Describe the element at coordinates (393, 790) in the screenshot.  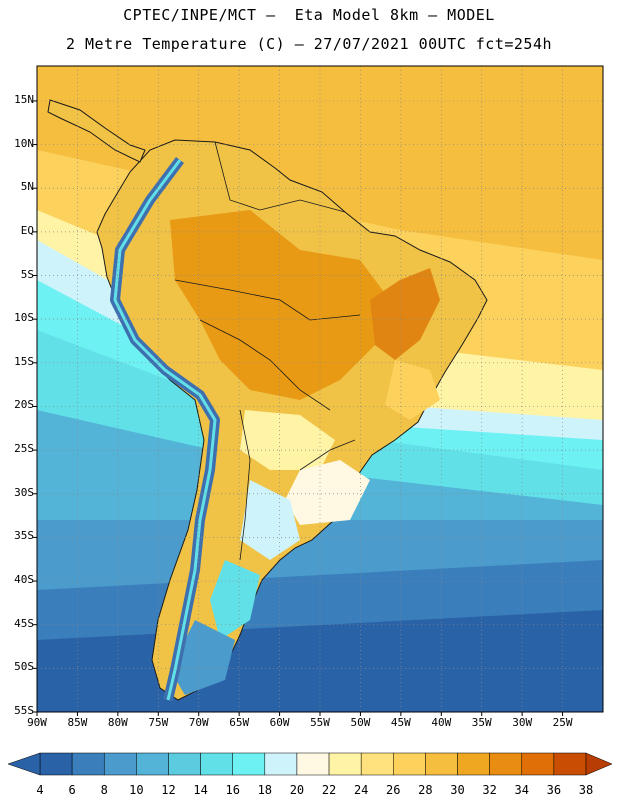
I see `colorbar-label: 26` at that location.